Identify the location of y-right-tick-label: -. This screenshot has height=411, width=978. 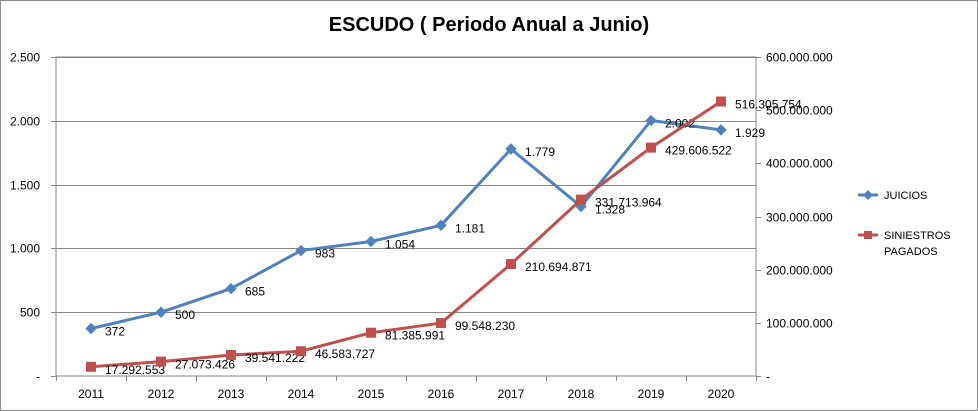
(768, 377).